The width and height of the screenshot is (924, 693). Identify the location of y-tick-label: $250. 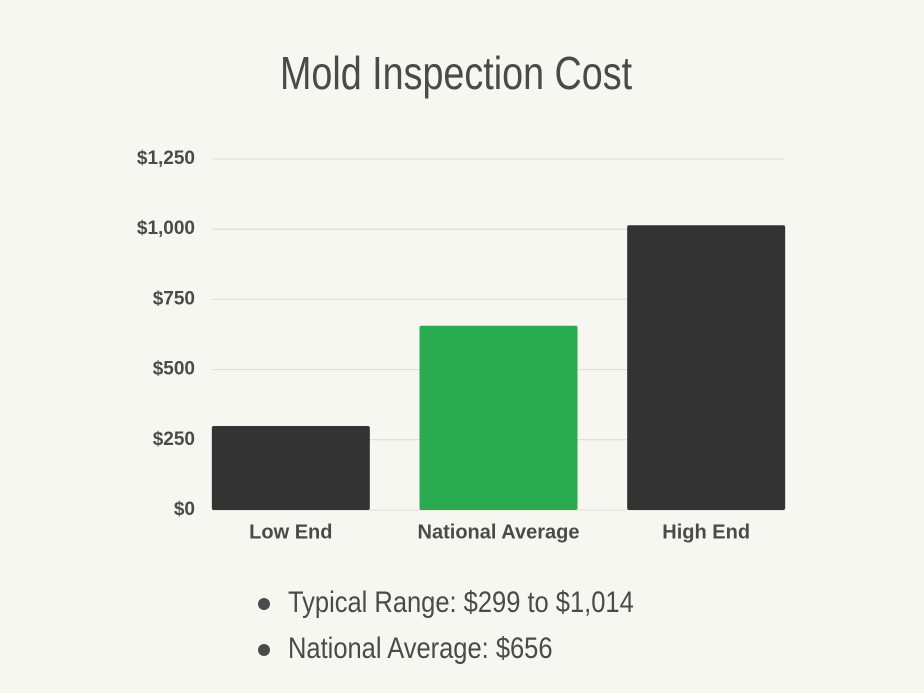
(174, 439).